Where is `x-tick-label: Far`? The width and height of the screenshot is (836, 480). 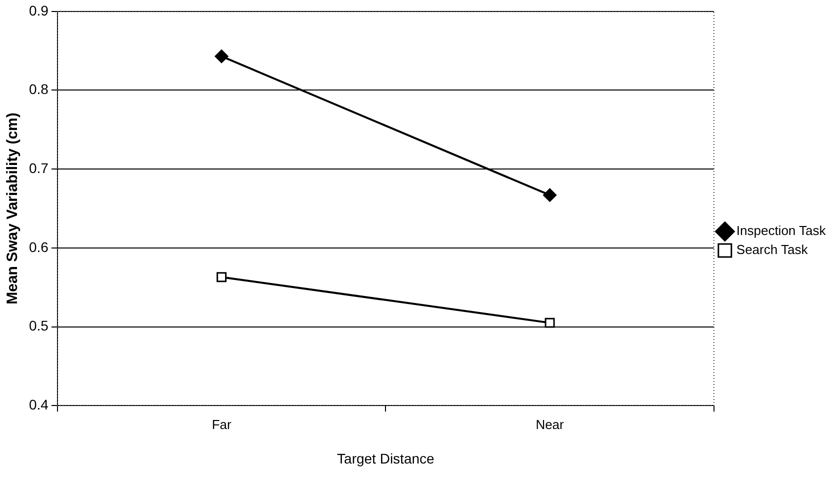
x-tick-label: Far is located at coordinates (222, 424).